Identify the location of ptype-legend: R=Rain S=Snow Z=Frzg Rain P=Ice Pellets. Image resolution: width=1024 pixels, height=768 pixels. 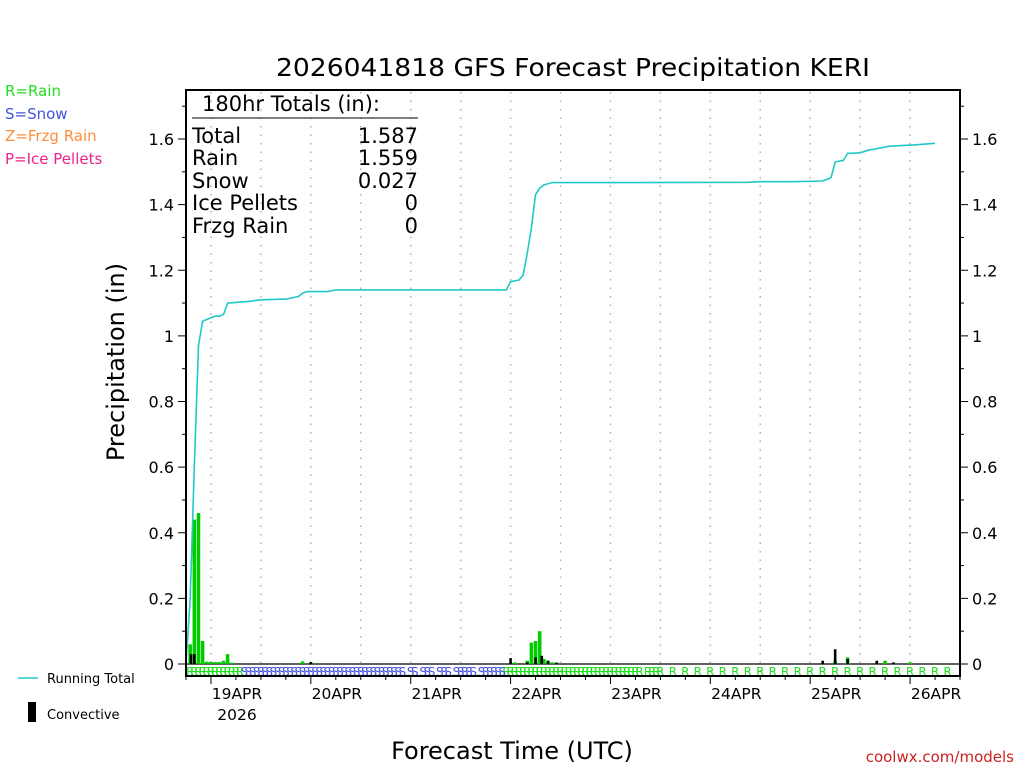
(53, 125).